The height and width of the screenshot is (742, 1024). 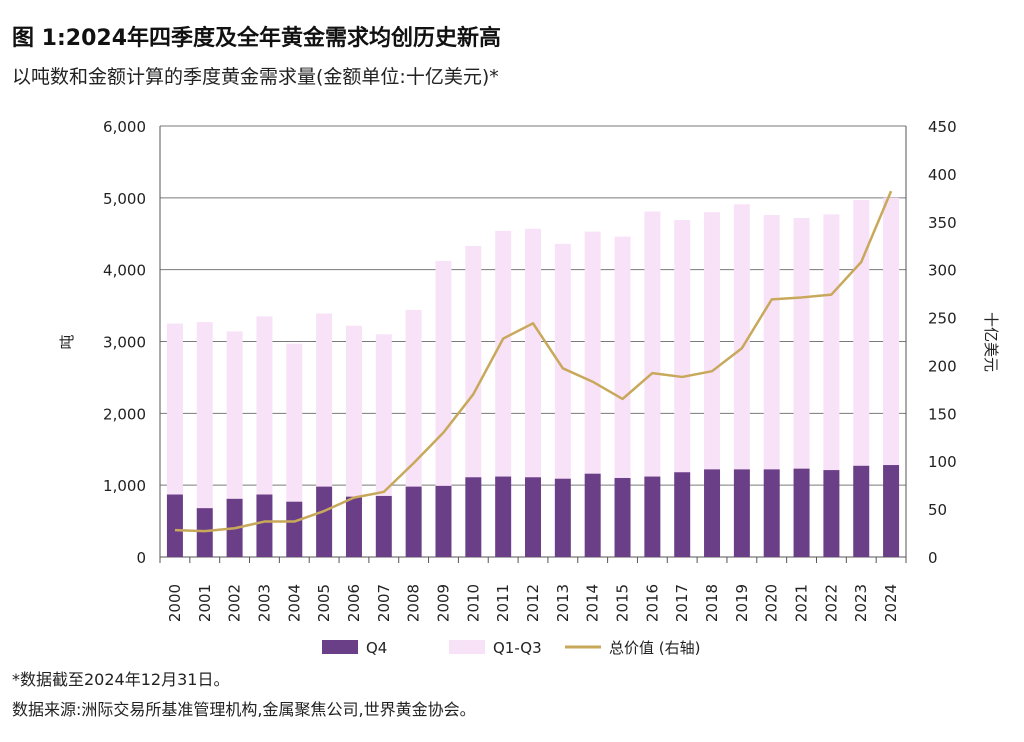 What do you see at coordinates (124, 199) in the screenshot?
I see `y-tick-label: 5,000` at bounding box center [124, 199].